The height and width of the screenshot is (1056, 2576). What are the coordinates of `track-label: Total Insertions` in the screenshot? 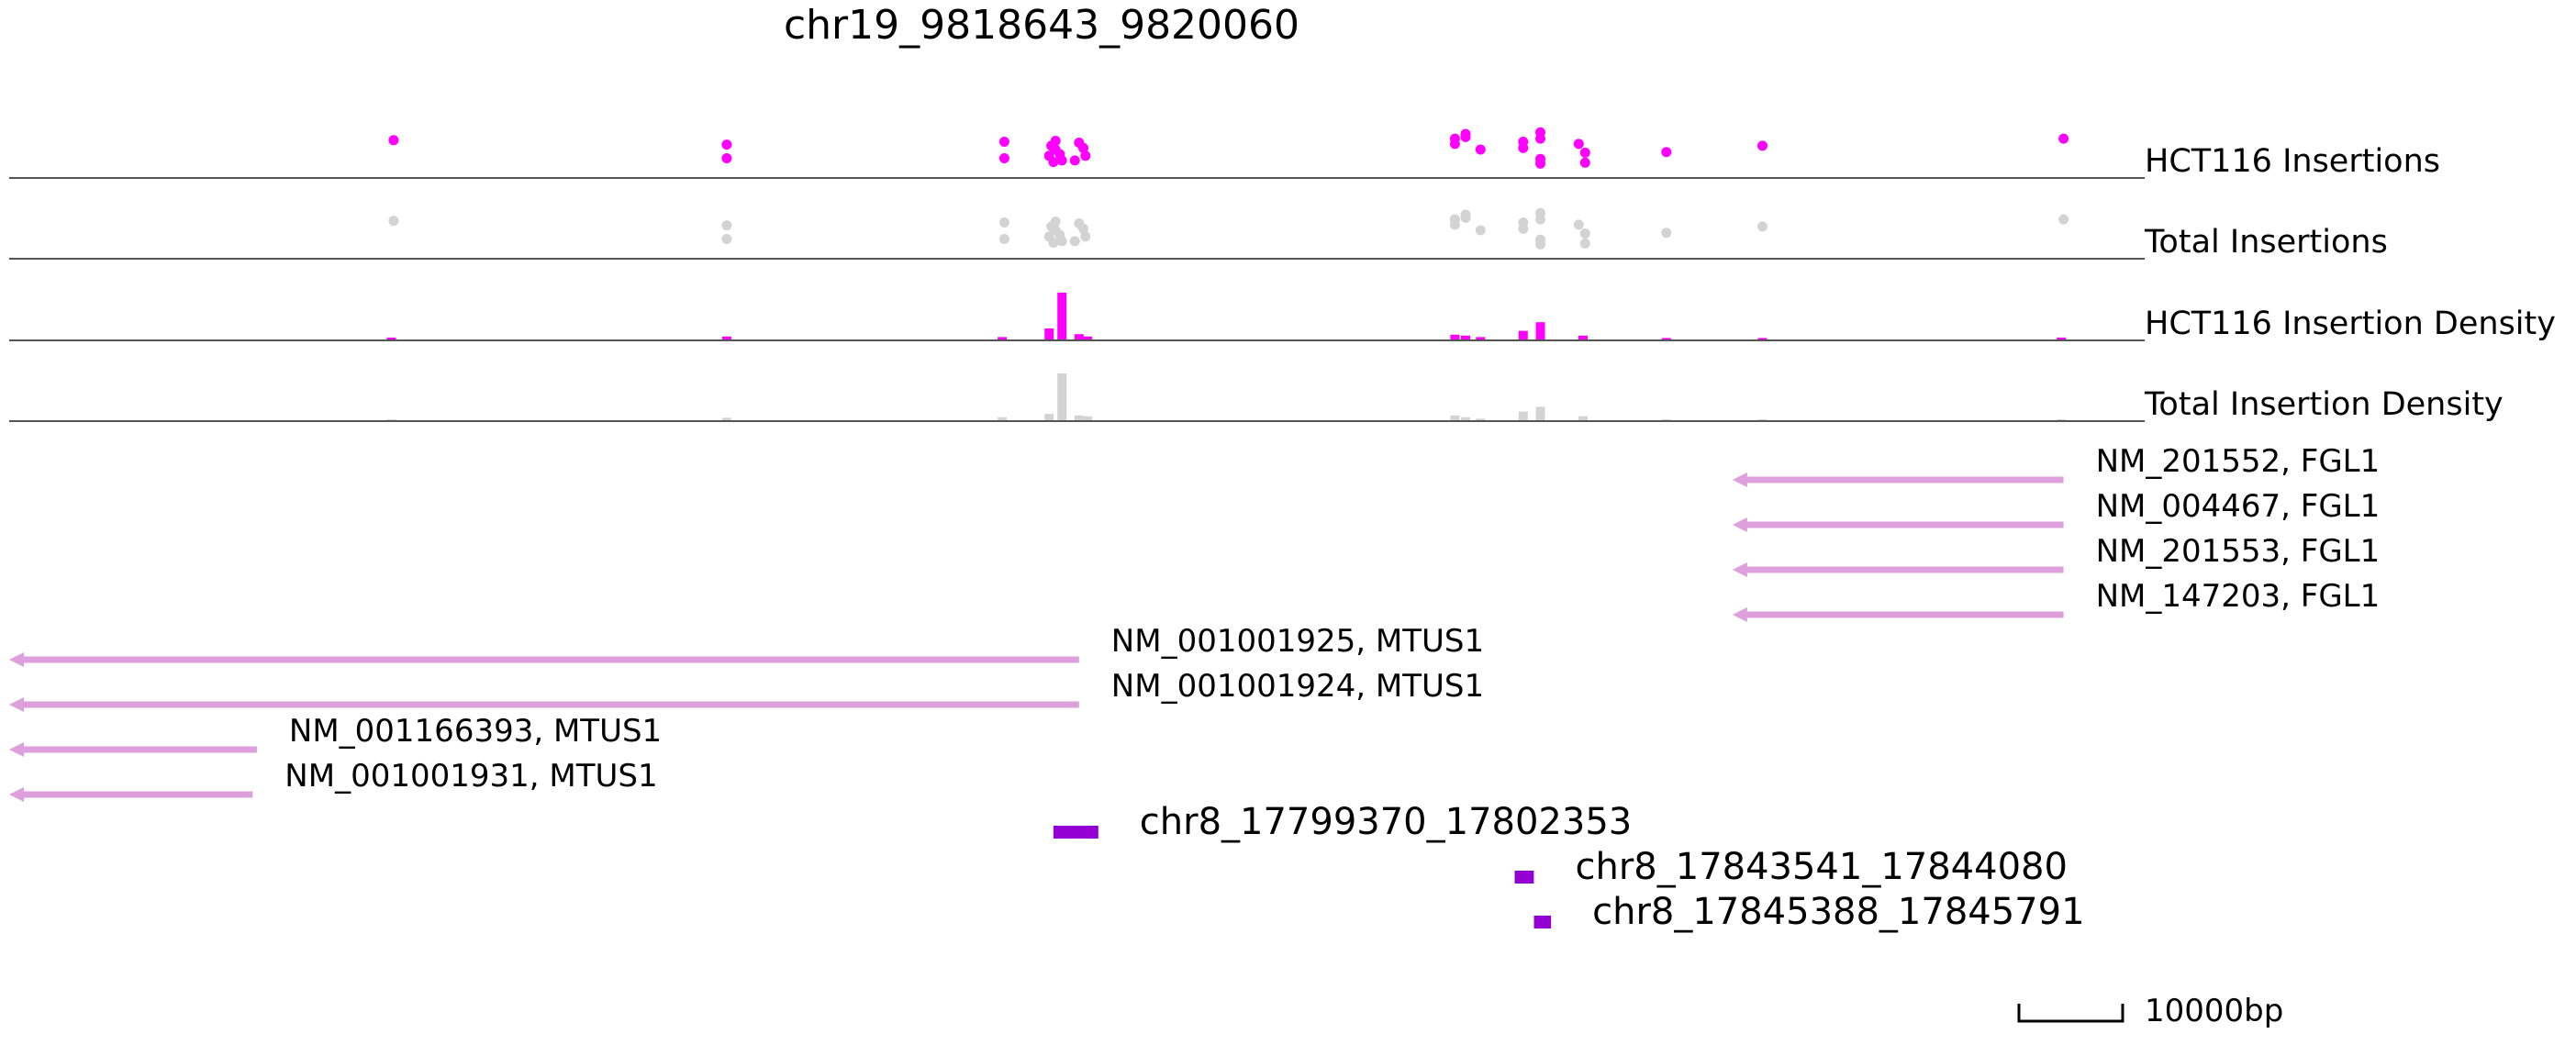 It's located at (2266, 242).